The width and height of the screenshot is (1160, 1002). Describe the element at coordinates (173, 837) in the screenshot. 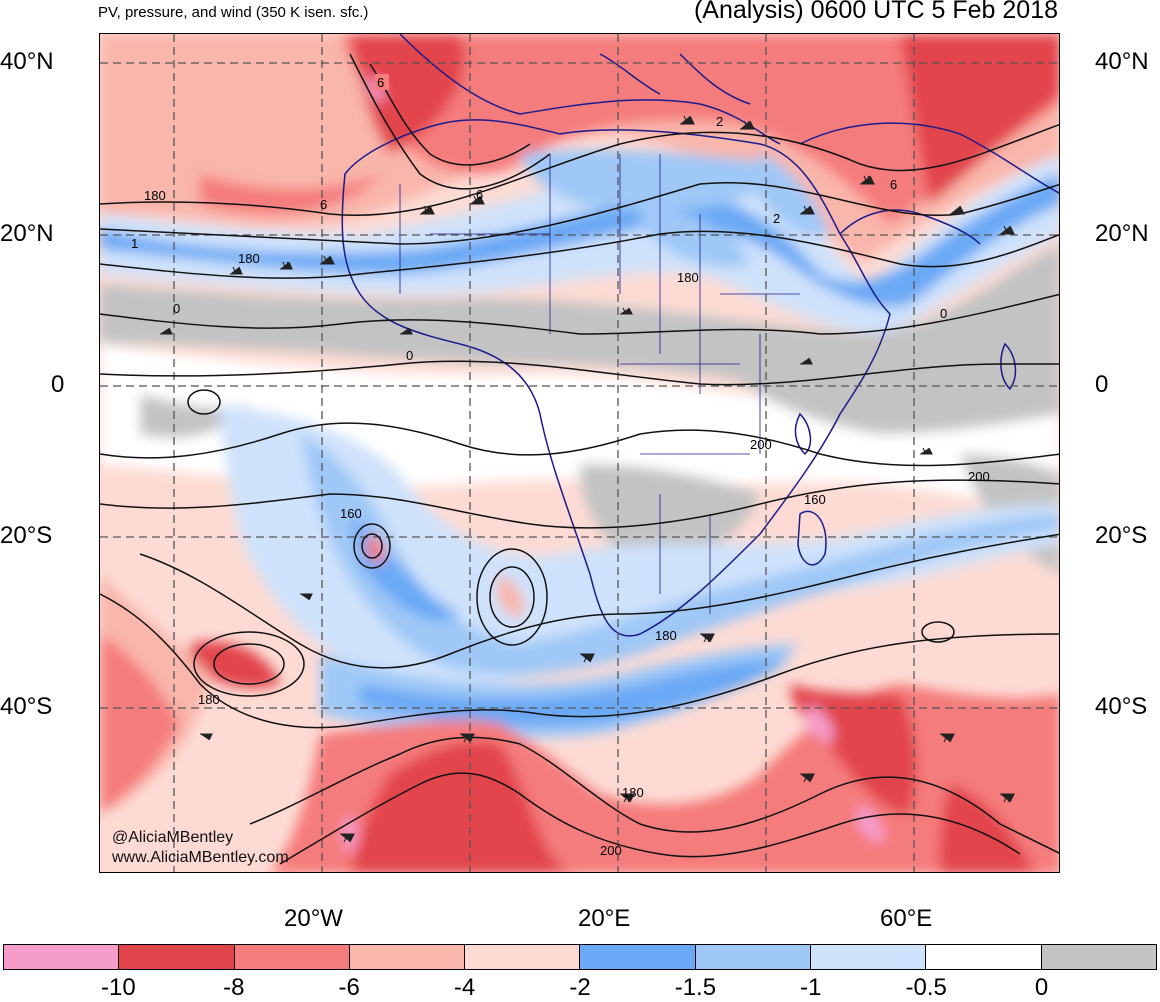

I see `credit-twitter: @AliciaMBentley` at that location.